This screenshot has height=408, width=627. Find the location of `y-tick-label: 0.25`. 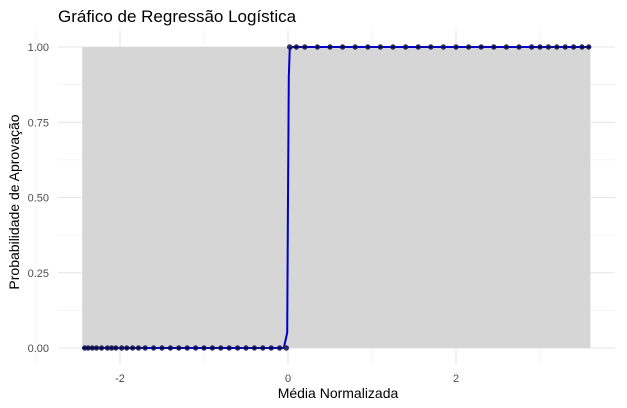

y-tick-label: 0.25 is located at coordinates (38, 274).